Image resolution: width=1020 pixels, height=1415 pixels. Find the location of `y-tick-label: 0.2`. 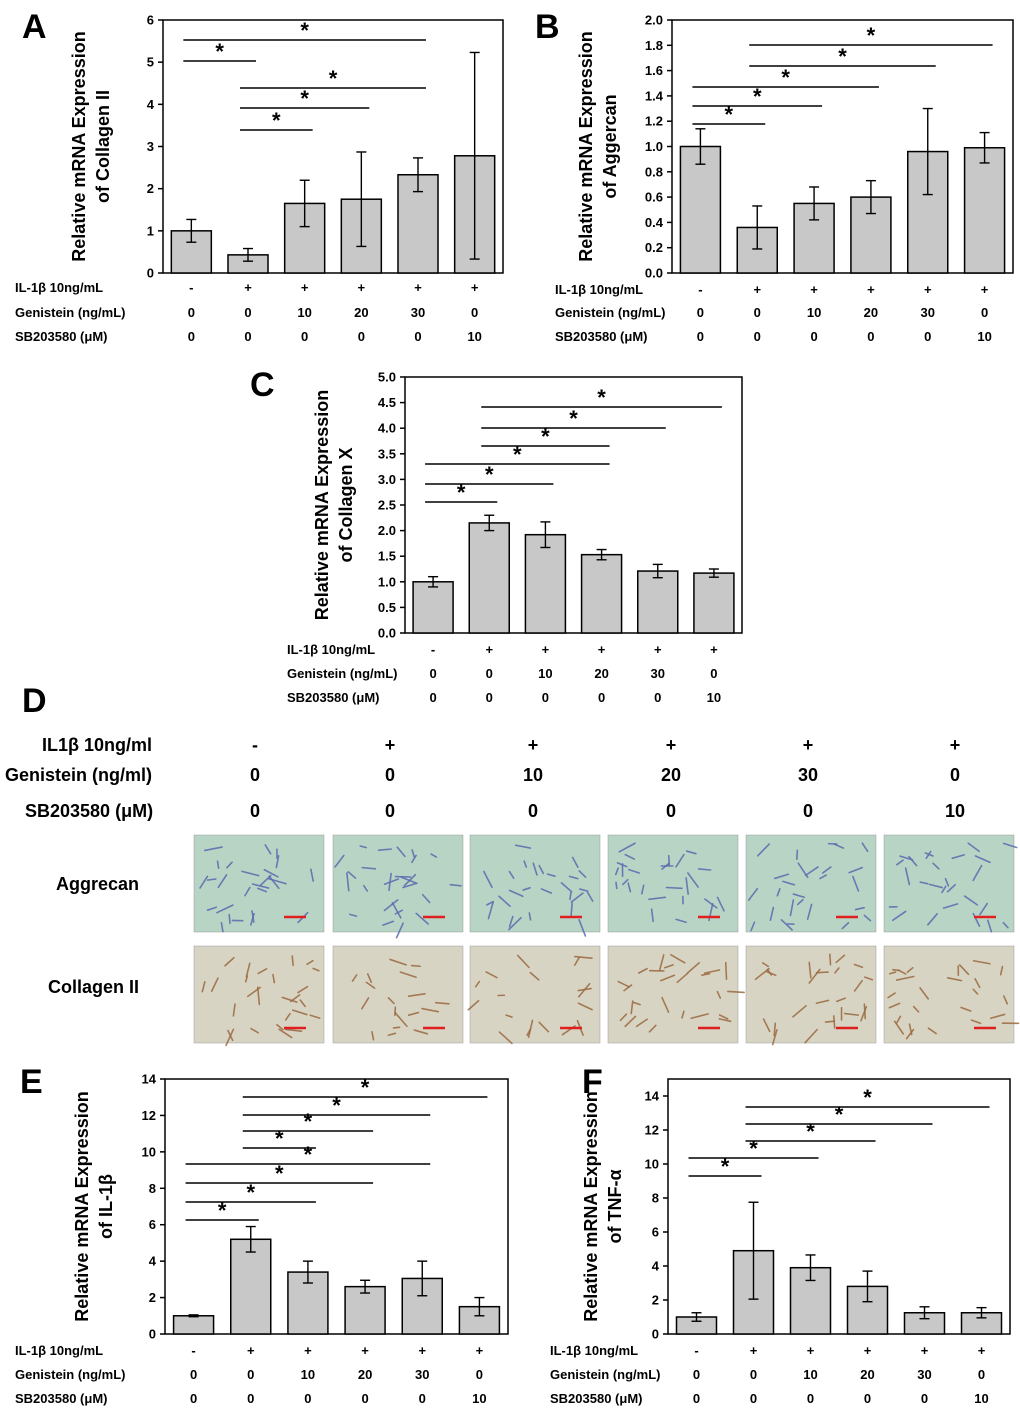

y-tick-label: 0.2 is located at coordinates (654, 247).